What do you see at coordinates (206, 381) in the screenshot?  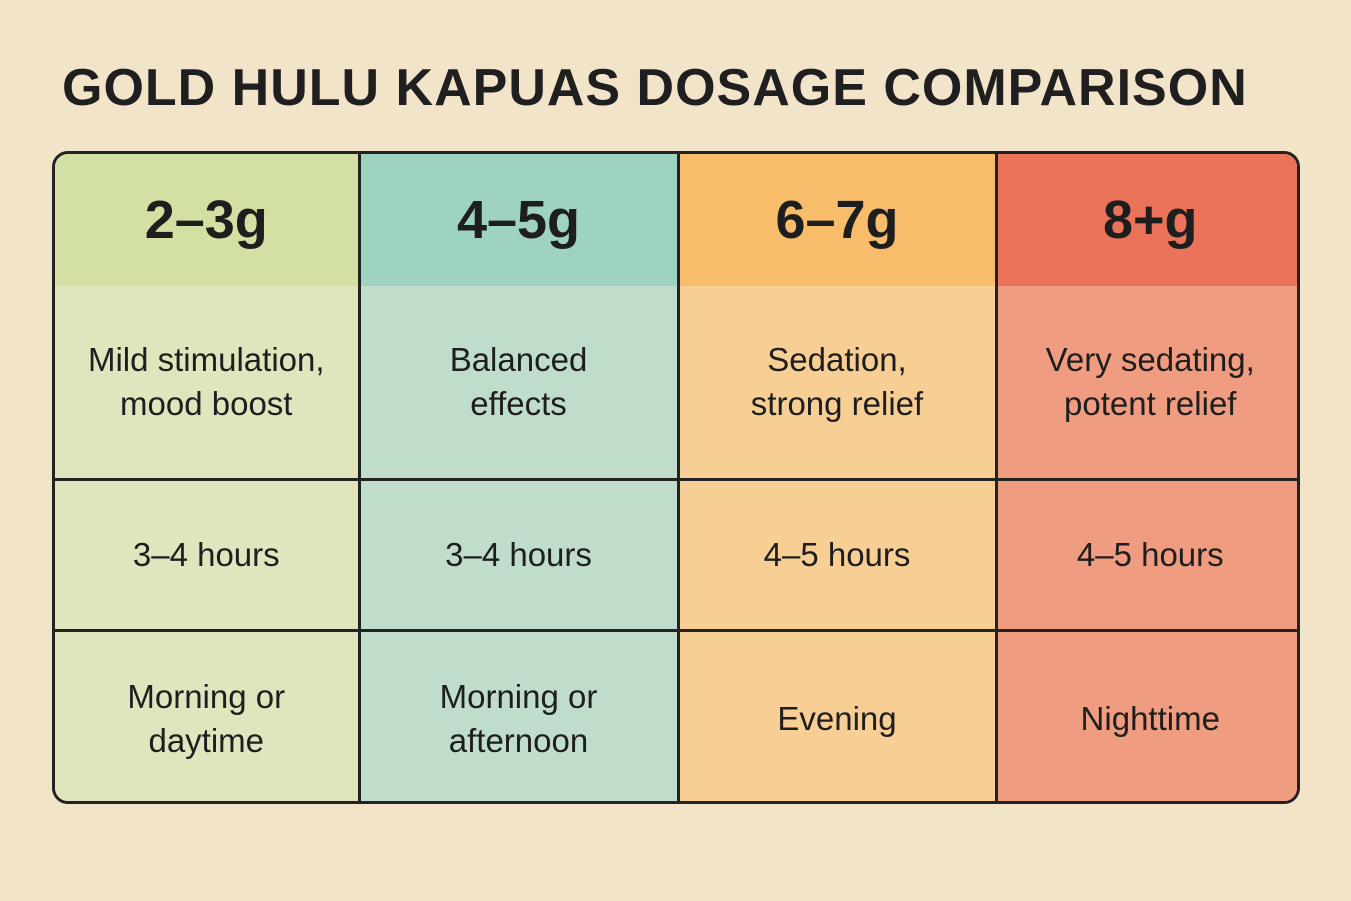 I see `cell-text: Mild stimulation, mood boost` at bounding box center [206, 381].